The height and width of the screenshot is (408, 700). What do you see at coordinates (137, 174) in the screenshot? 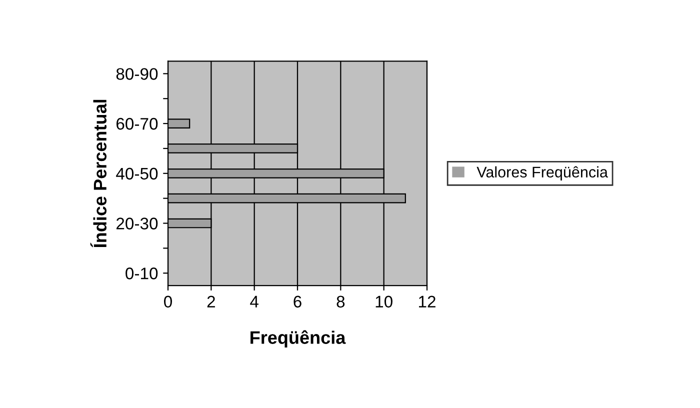
I see `y-tick-label: 40-50` at bounding box center [137, 174].